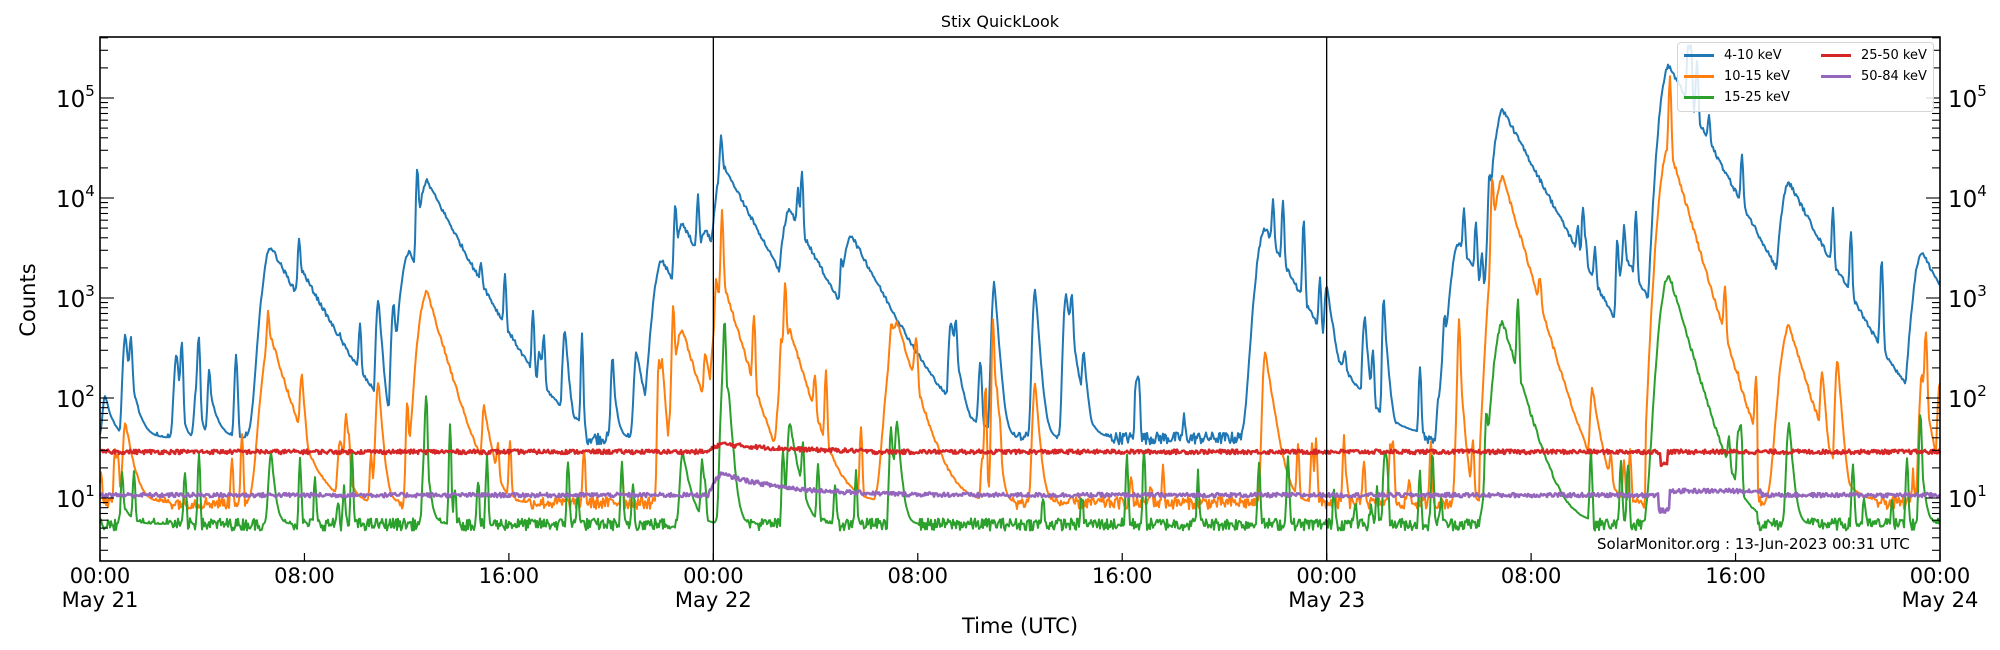  What do you see at coordinates (1327, 588) in the screenshot?
I see `x-tick-label: 00:00 May 23` at bounding box center [1327, 588].